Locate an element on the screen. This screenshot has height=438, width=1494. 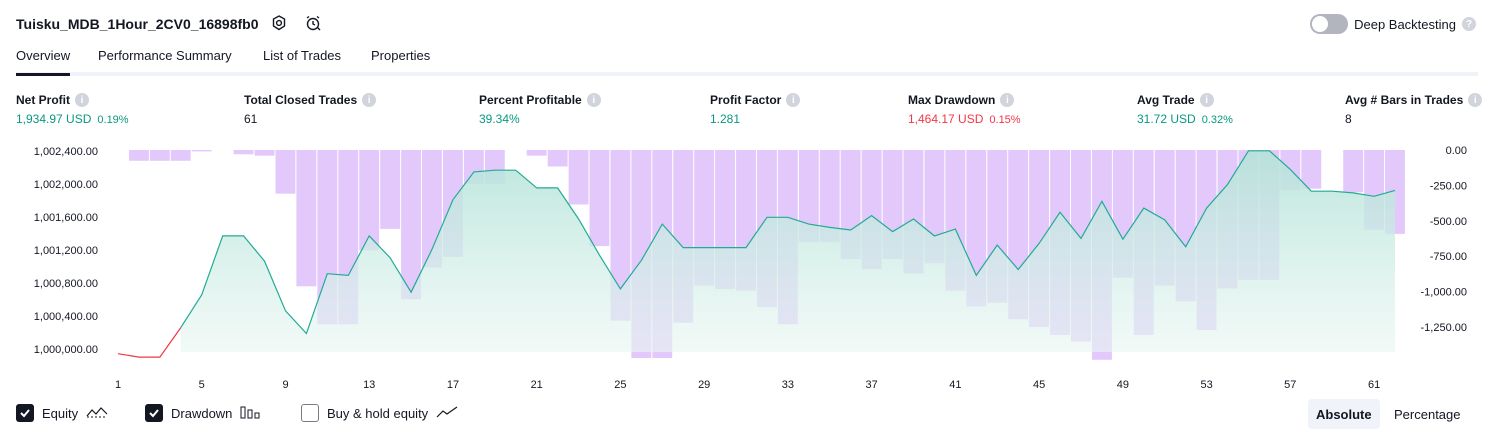
x-axis-tick: 57 is located at coordinates (1290, 385).